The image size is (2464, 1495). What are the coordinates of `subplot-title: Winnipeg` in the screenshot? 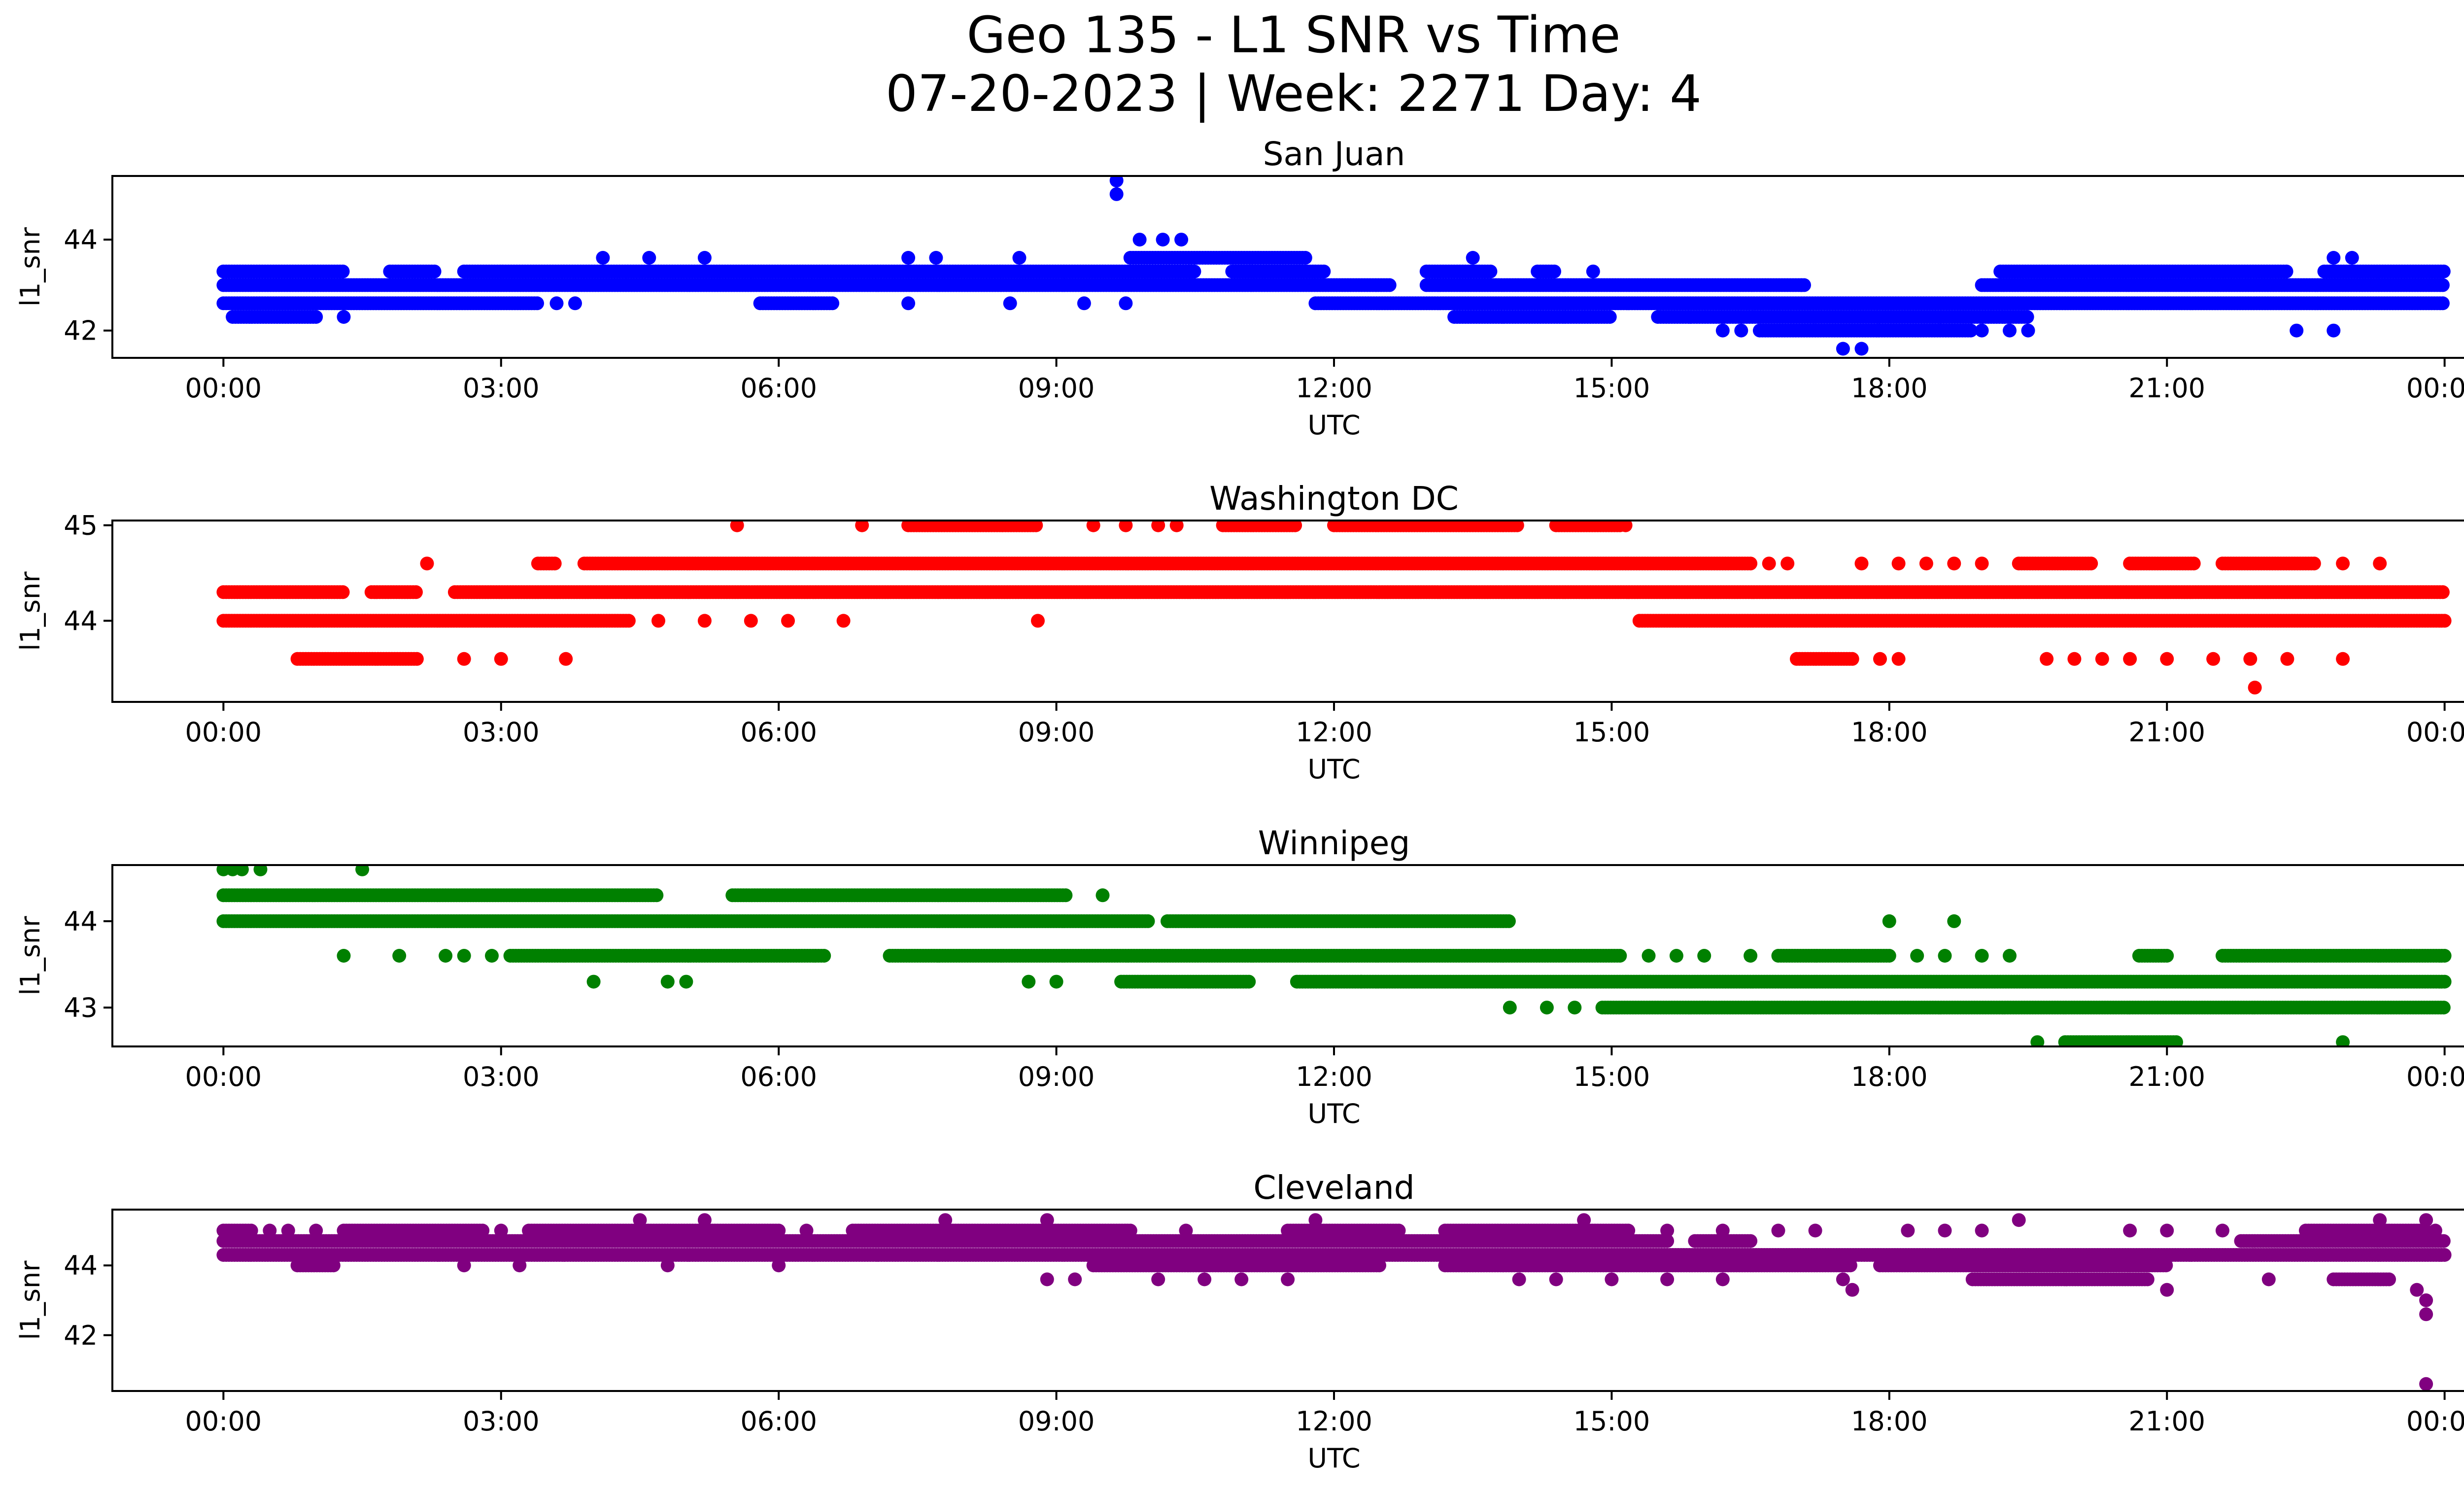 It's located at (1334, 843).